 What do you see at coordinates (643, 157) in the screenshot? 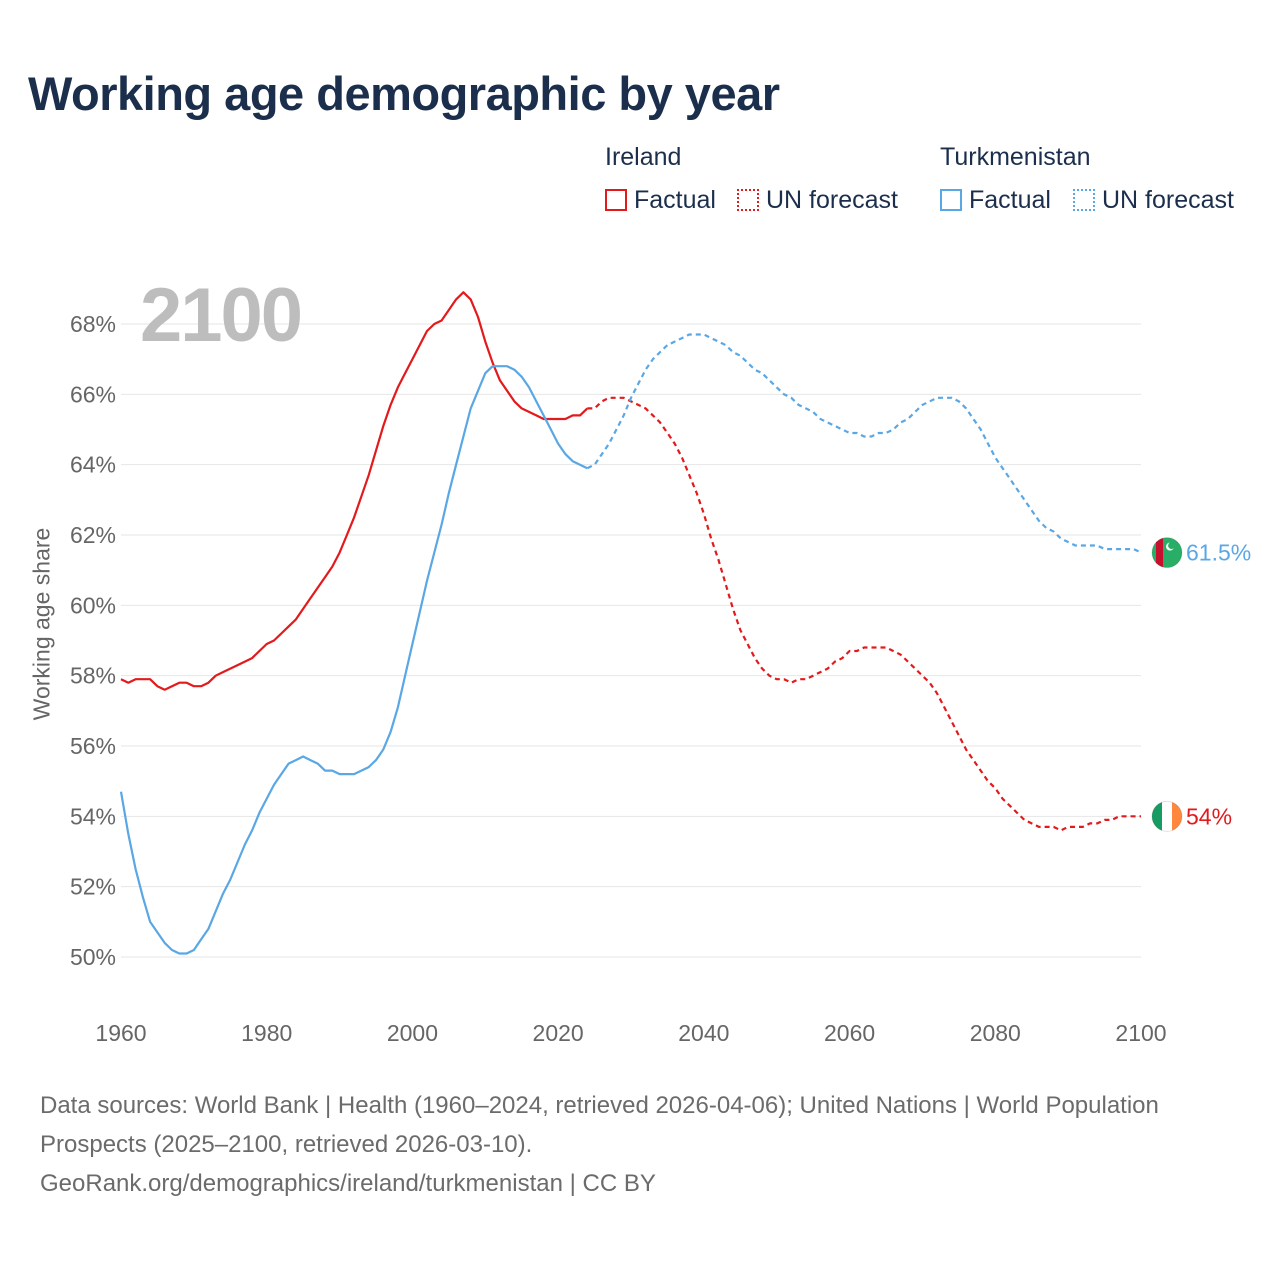
I see `legend-group-ireland: Ireland` at bounding box center [643, 157].